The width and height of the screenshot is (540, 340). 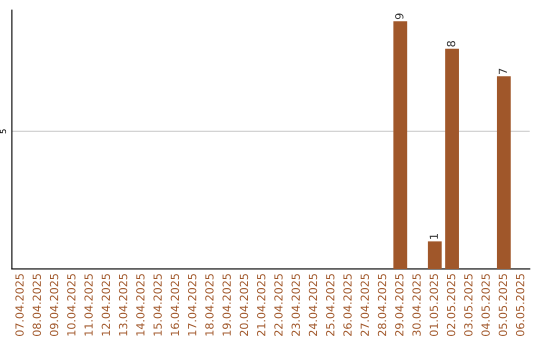 What do you see at coordinates (88, 305) in the screenshot?
I see `x-tick-label: 11.04.2025` at bounding box center [88, 305].